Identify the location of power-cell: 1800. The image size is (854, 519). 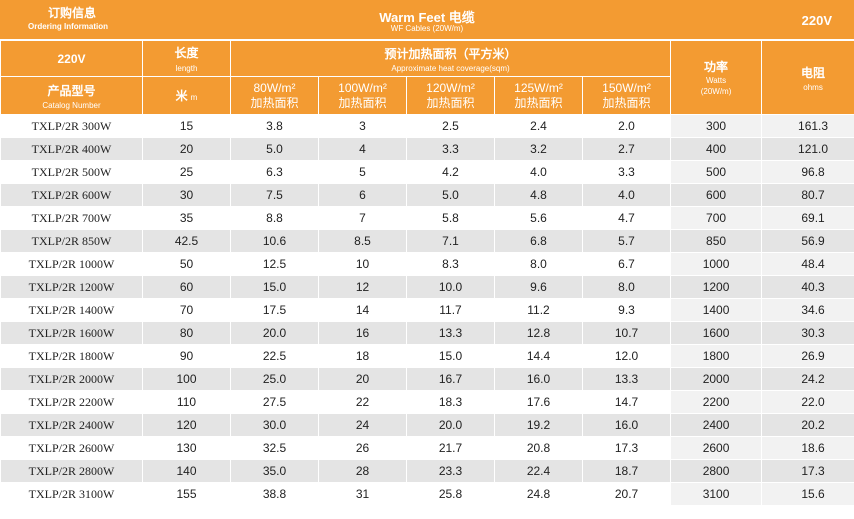
(716, 356).